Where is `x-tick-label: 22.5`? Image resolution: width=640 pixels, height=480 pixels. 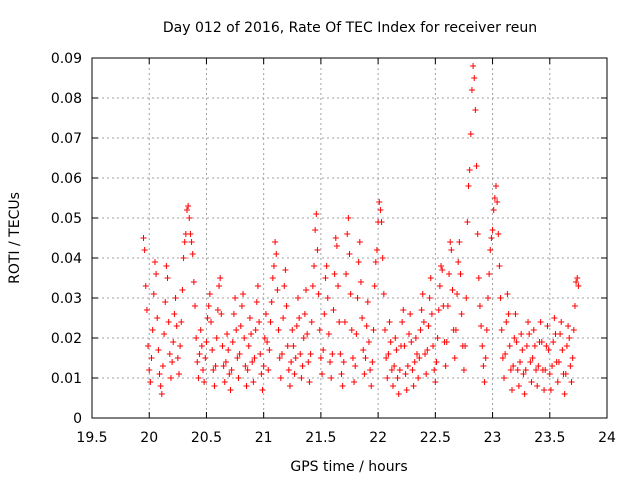 x-tick-label: 22.5 is located at coordinates (435, 438).